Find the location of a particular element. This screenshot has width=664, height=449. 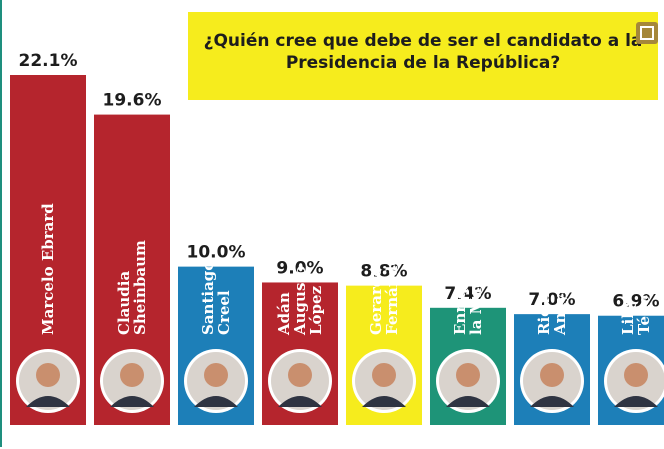

candidate-name-line: Ricardo is located at coordinates (544, 302).